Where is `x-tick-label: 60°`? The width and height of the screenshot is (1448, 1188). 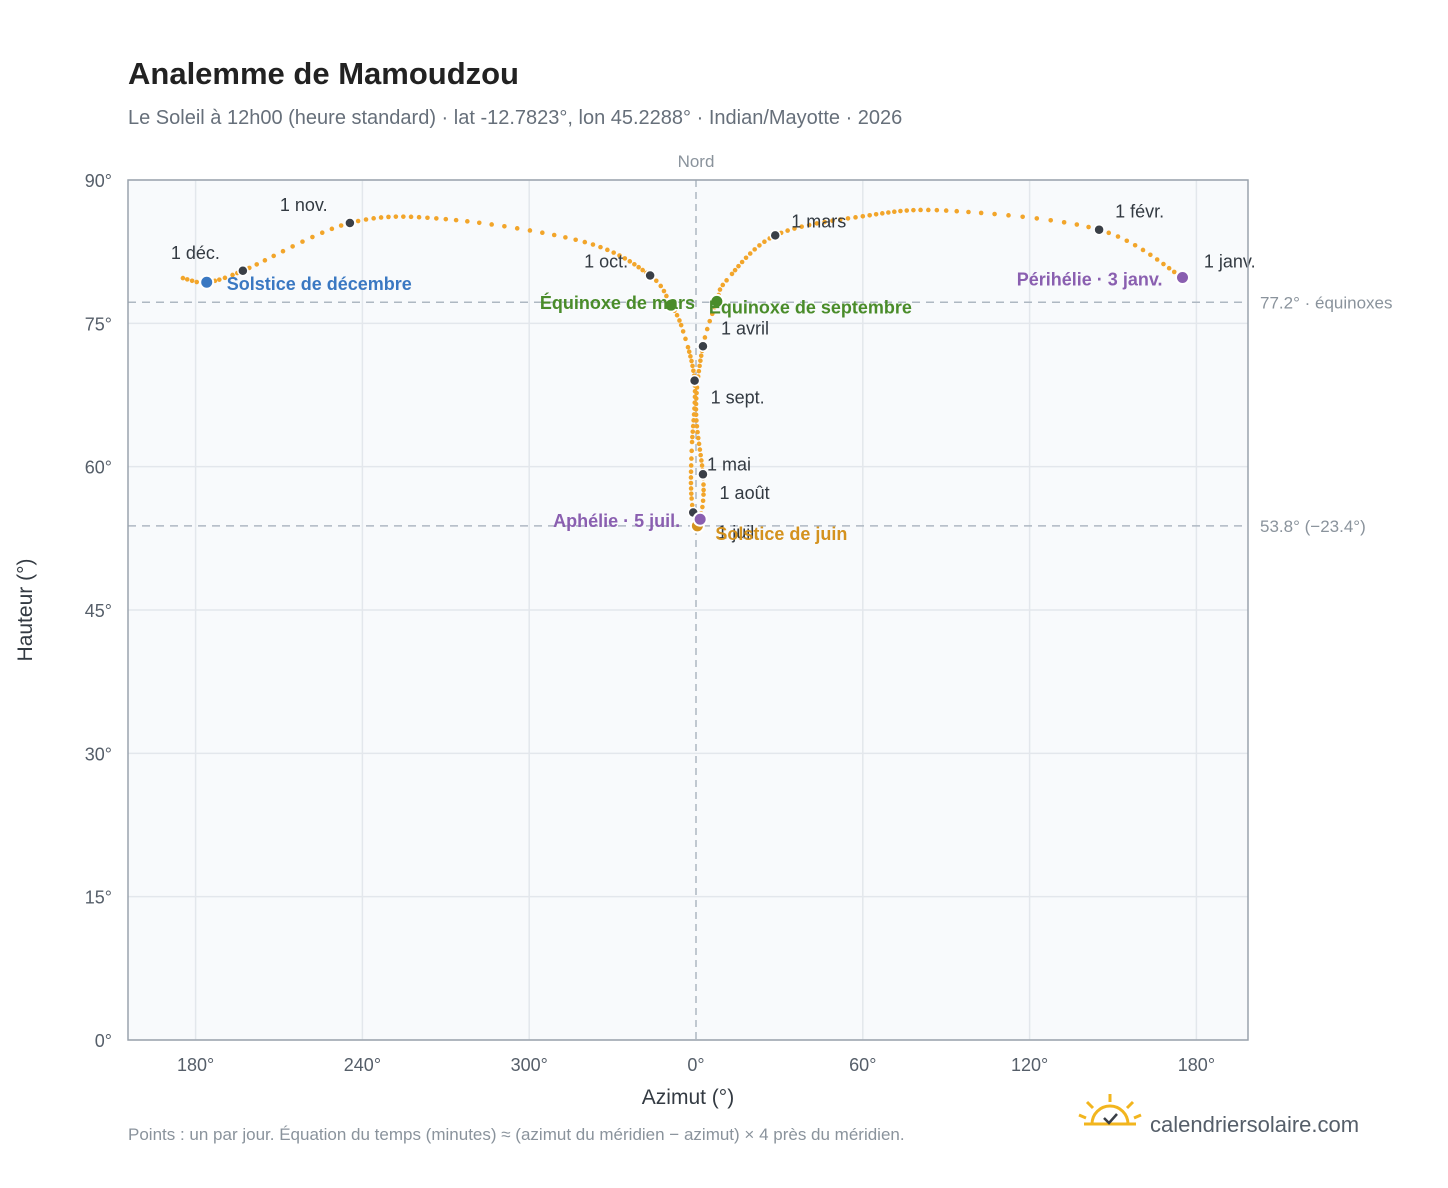
x-tick-label: 60° is located at coordinates (862, 1065).